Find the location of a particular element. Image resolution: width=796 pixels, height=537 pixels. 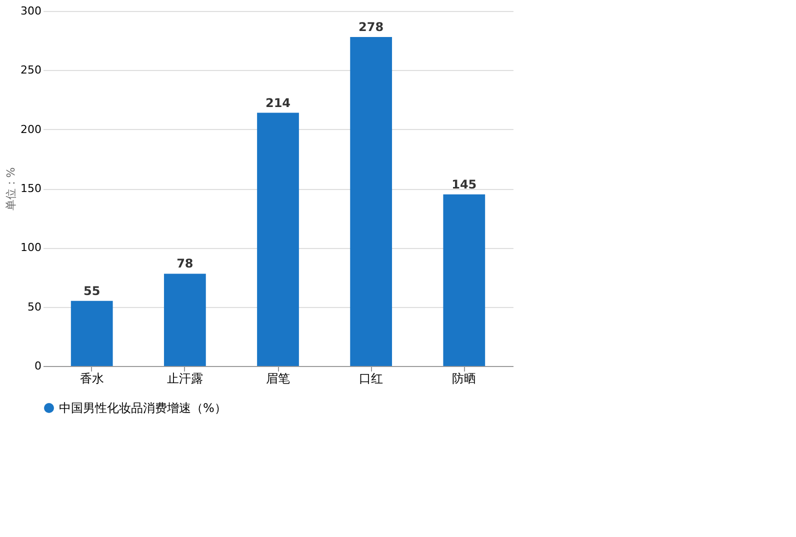

y-tick-label: 300 is located at coordinates (31, 11).